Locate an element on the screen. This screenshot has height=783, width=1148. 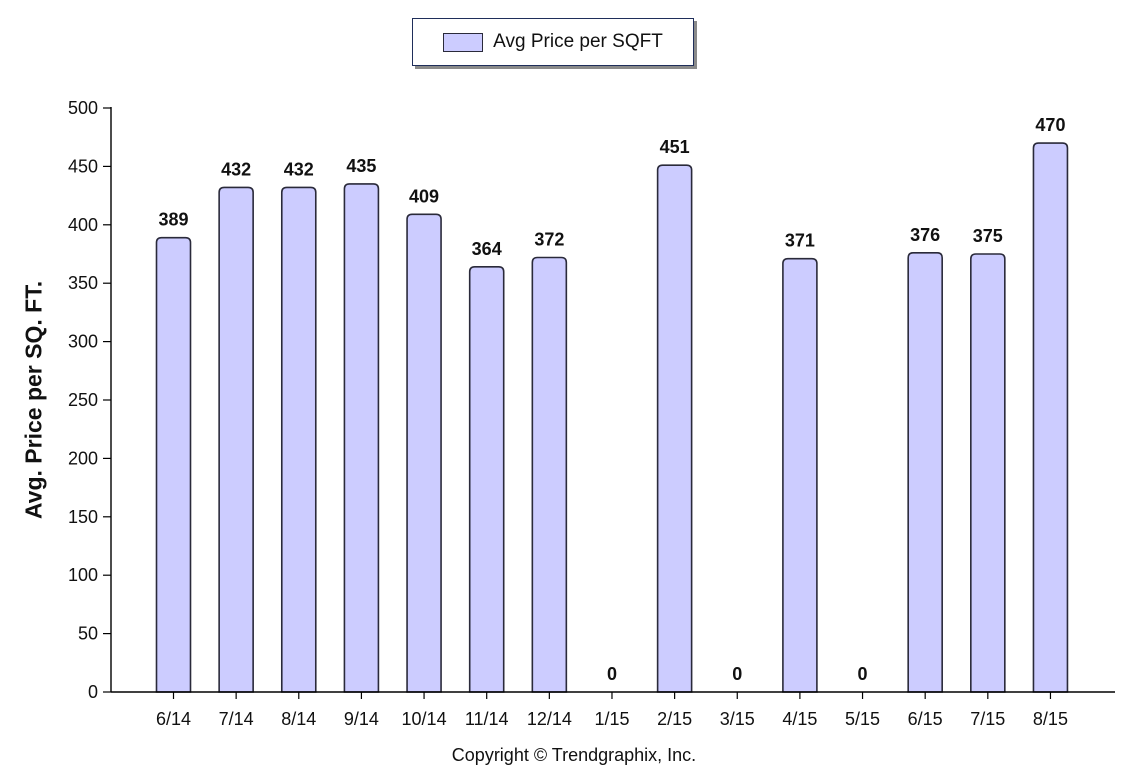
legend: Avg Price per SQFT is located at coordinates (553, 42).